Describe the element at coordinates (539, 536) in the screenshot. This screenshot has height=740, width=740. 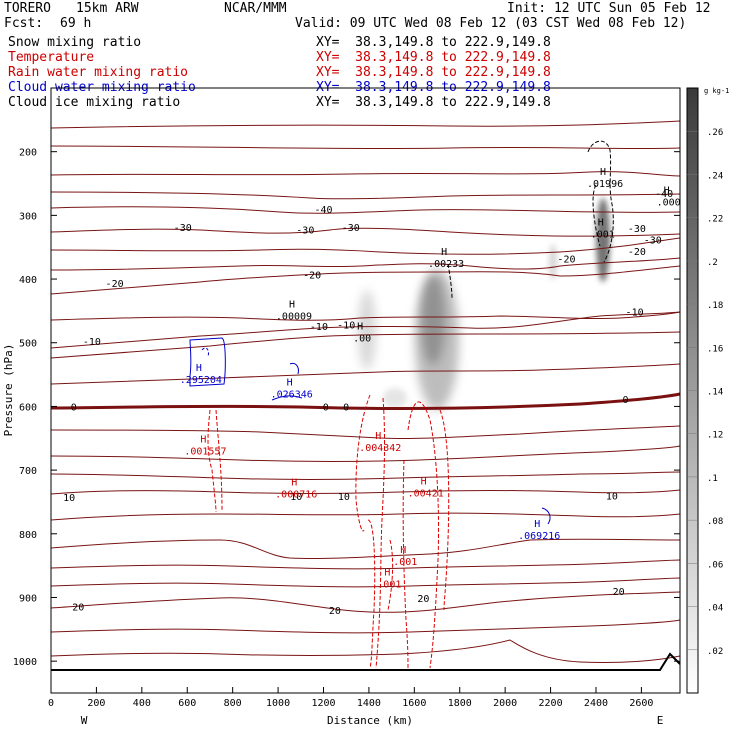
I see `maximum-value: .069216` at that location.